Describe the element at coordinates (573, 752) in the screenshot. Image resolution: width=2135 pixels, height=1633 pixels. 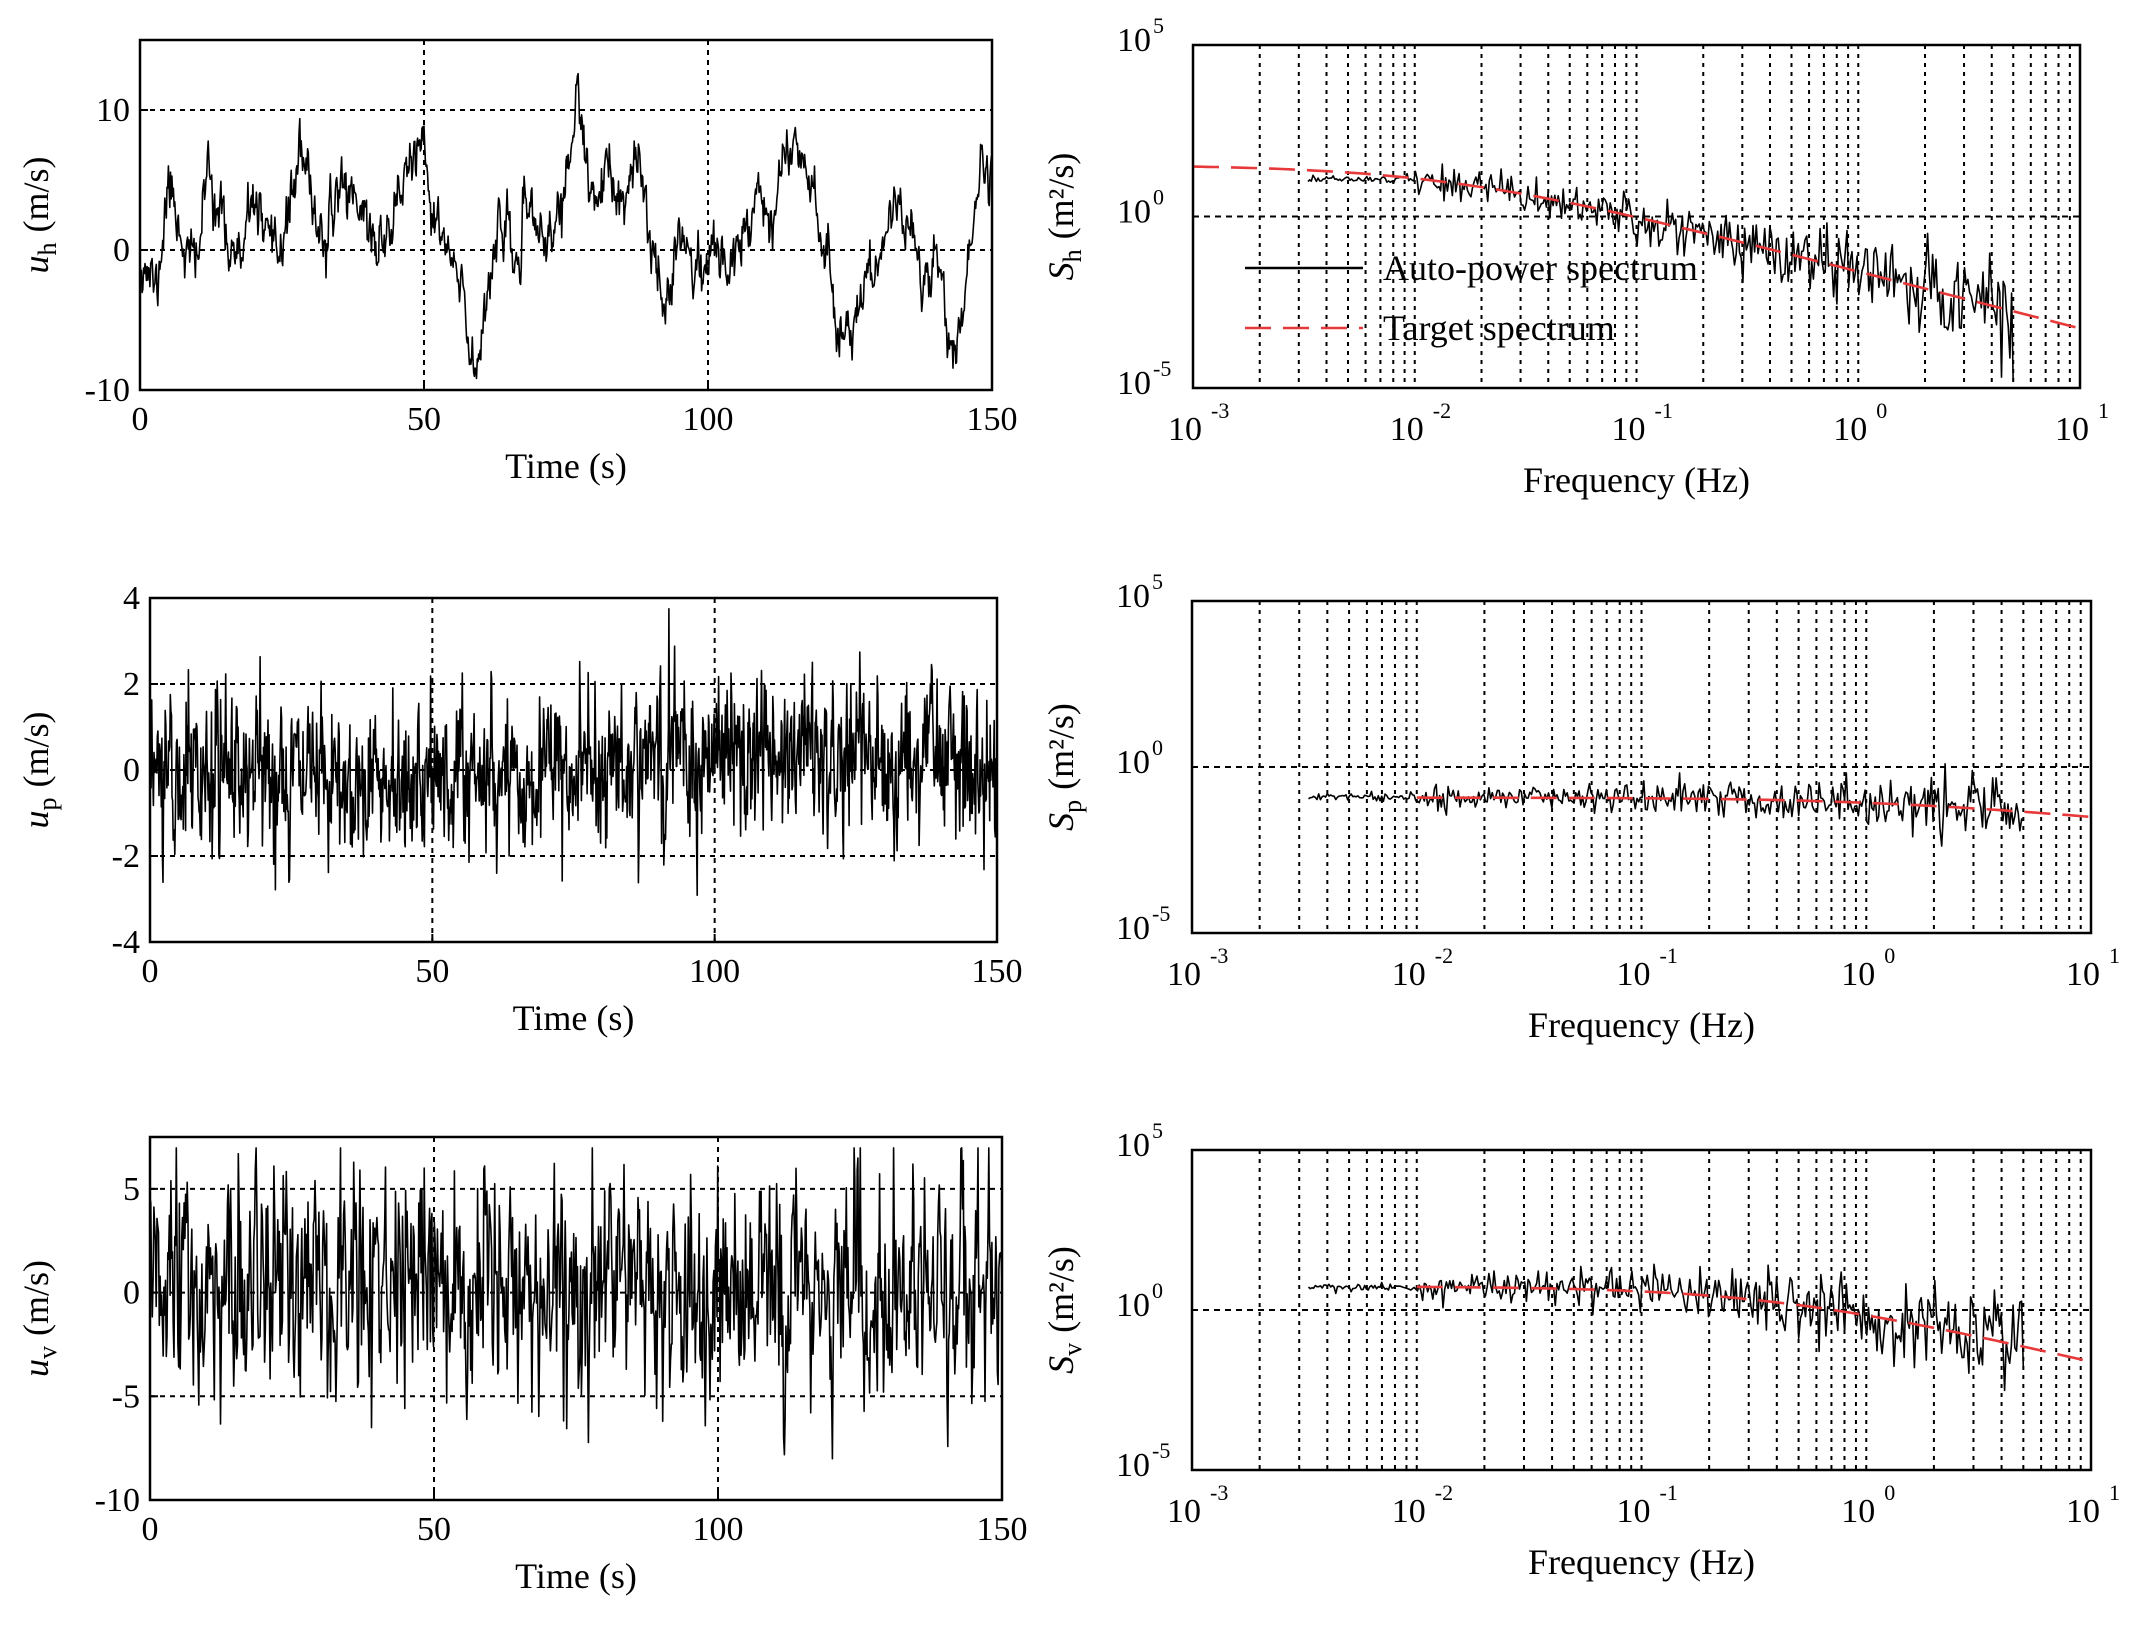
I see `series-line-u_p` at that location.